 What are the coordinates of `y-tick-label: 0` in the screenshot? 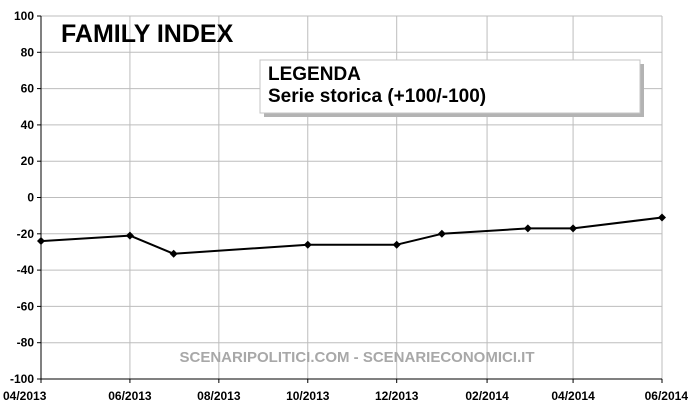 It's located at (30, 198).